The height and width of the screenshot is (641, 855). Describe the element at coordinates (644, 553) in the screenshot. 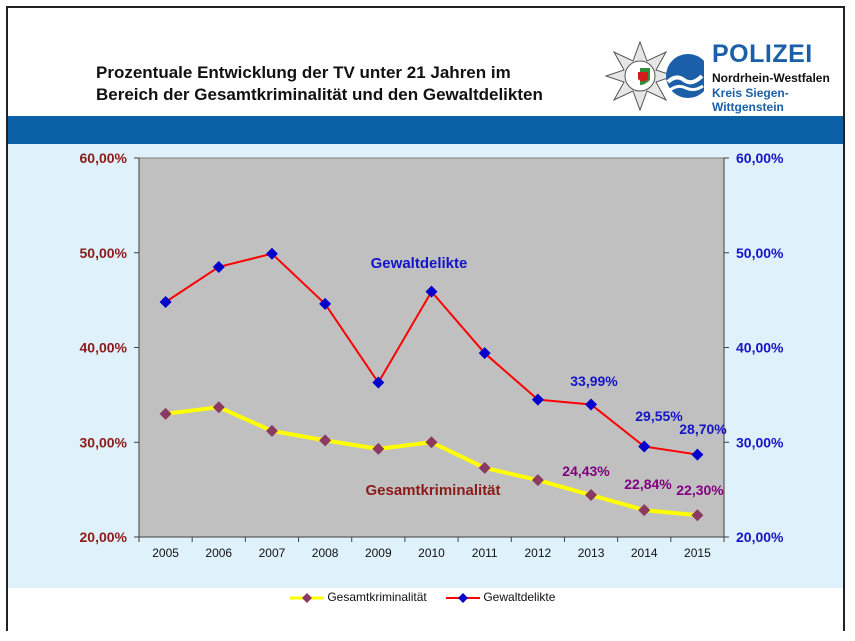

I see `x-tick-label: 2014` at that location.